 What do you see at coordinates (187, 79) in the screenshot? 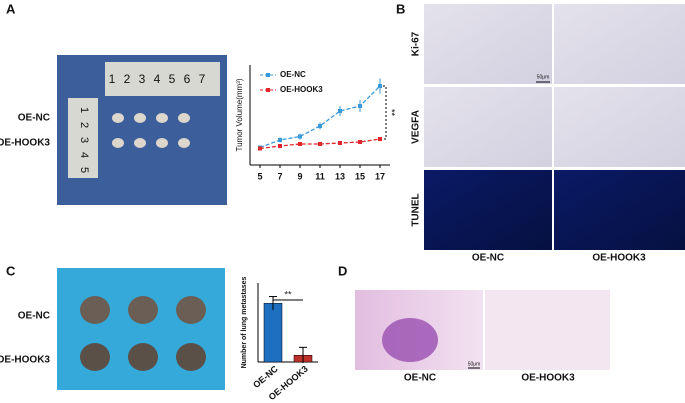
I see `ruler-digit: 6` at bounding box center [187, 79].